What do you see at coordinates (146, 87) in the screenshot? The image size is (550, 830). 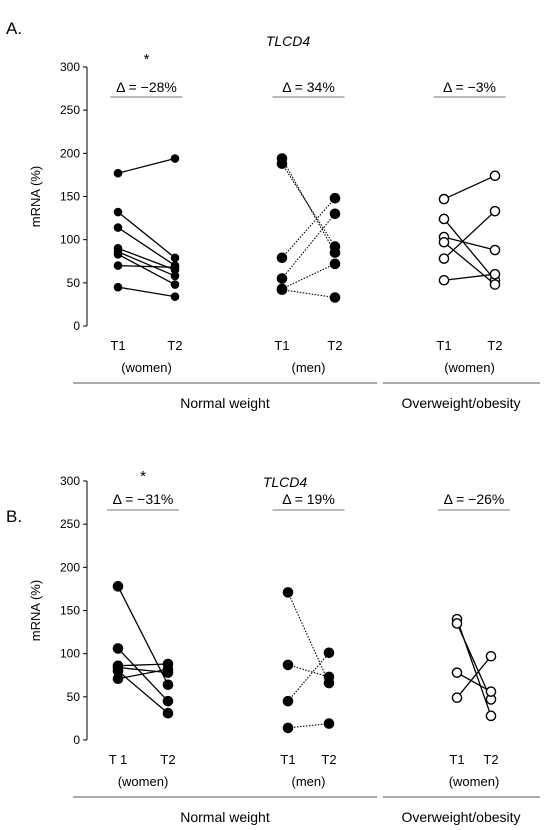 I see `delta-annotation: Δ = −28%` at bounding box center [146, 87].